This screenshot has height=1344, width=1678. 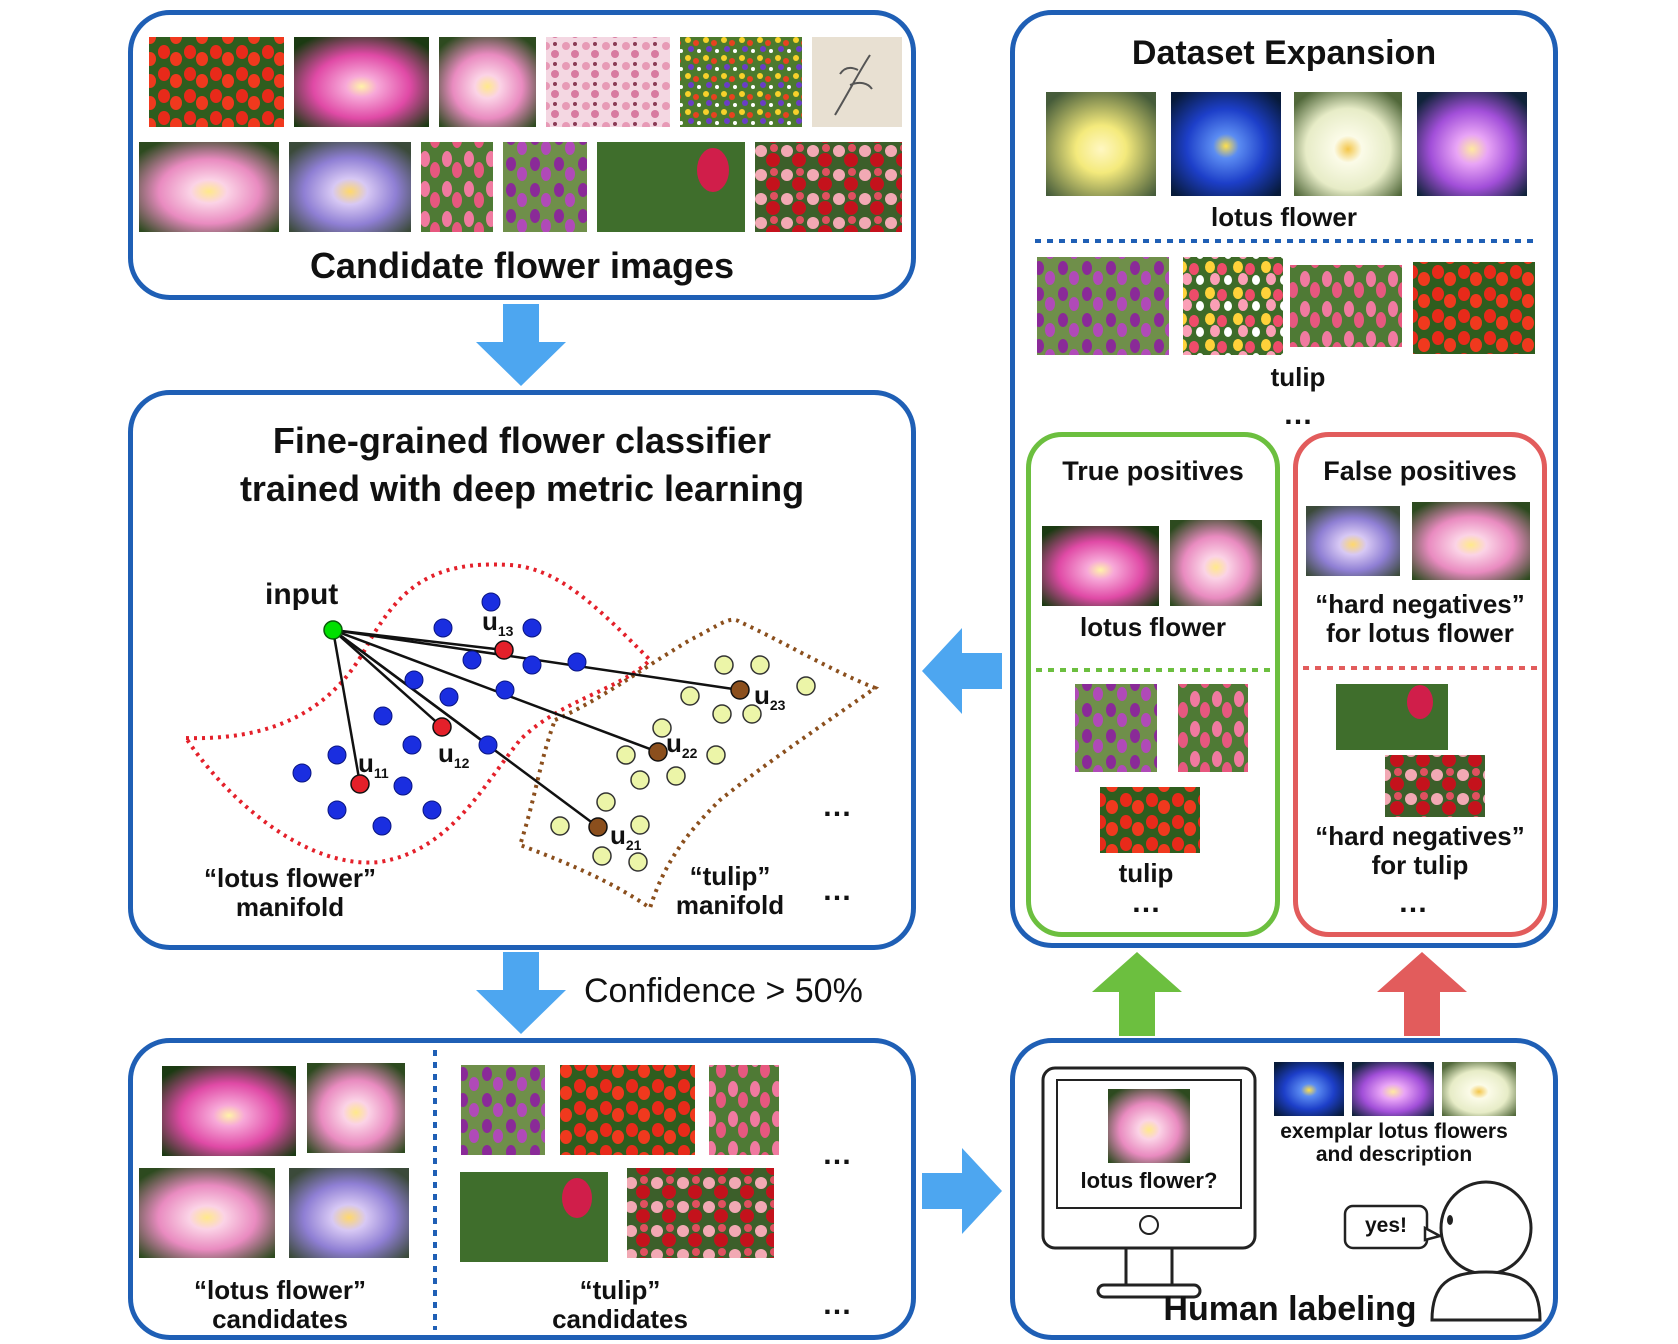 What do you see at coordinates (498, 623) in the screenshot?
I see `u13-label: u13` at bounding box center [498, 623].